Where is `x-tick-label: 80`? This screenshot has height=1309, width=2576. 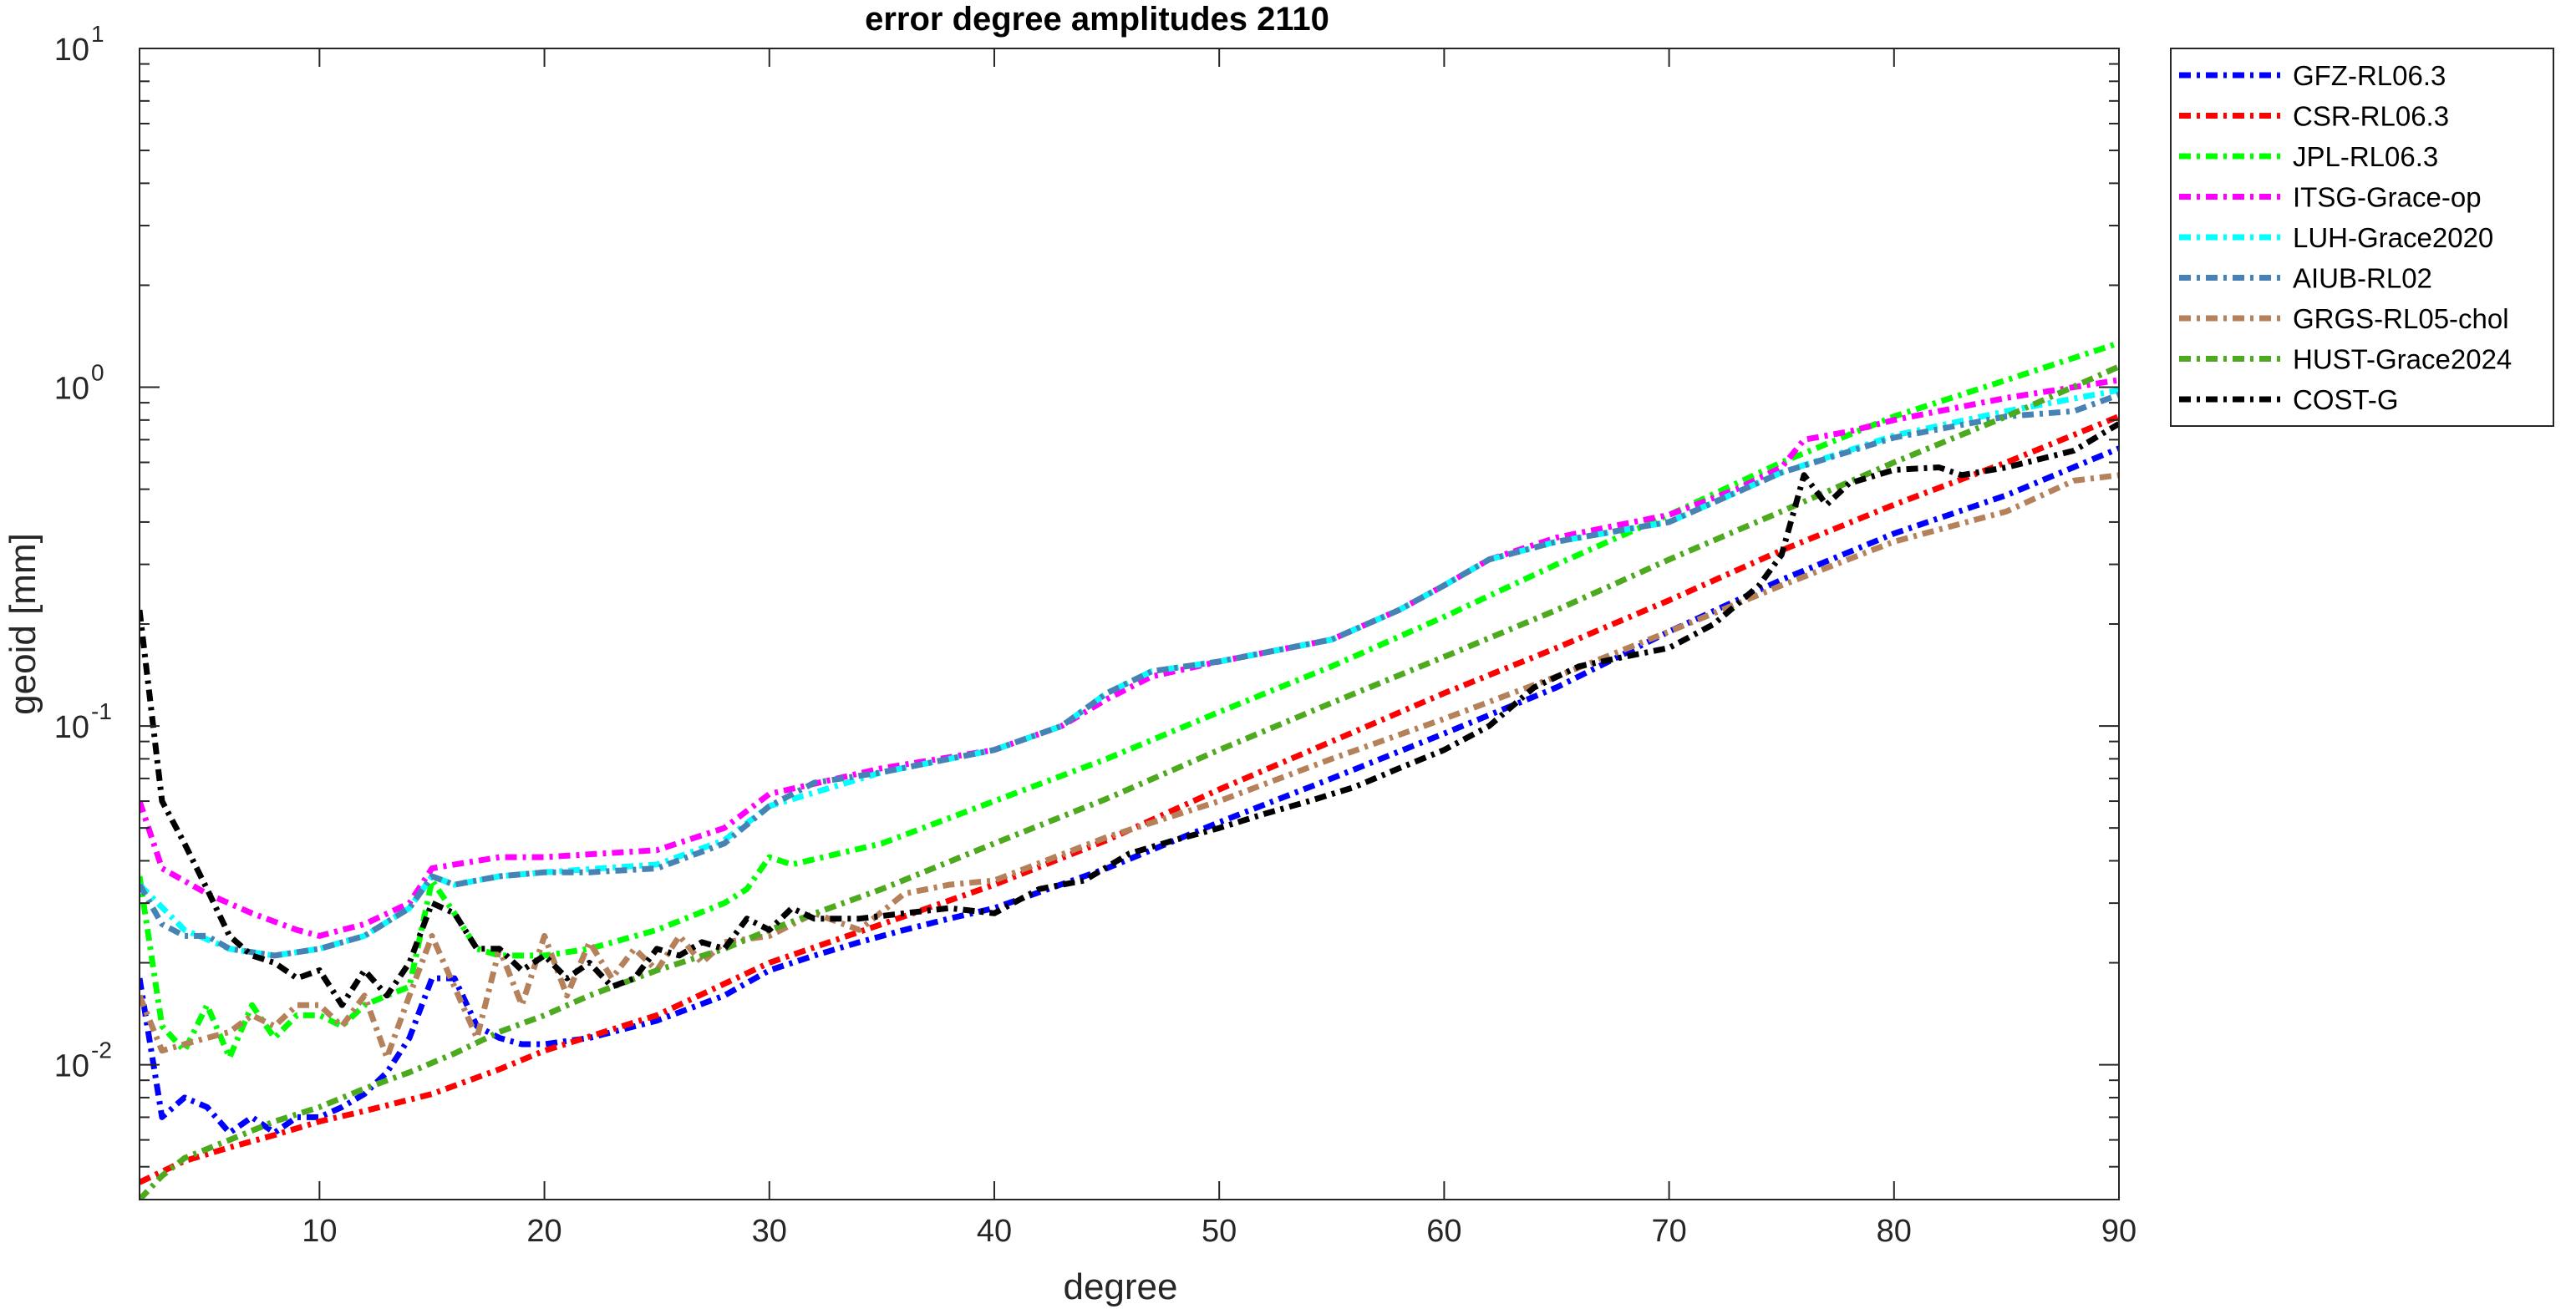
x-tick-label: 80 is located at coordinates (1894, 1231).